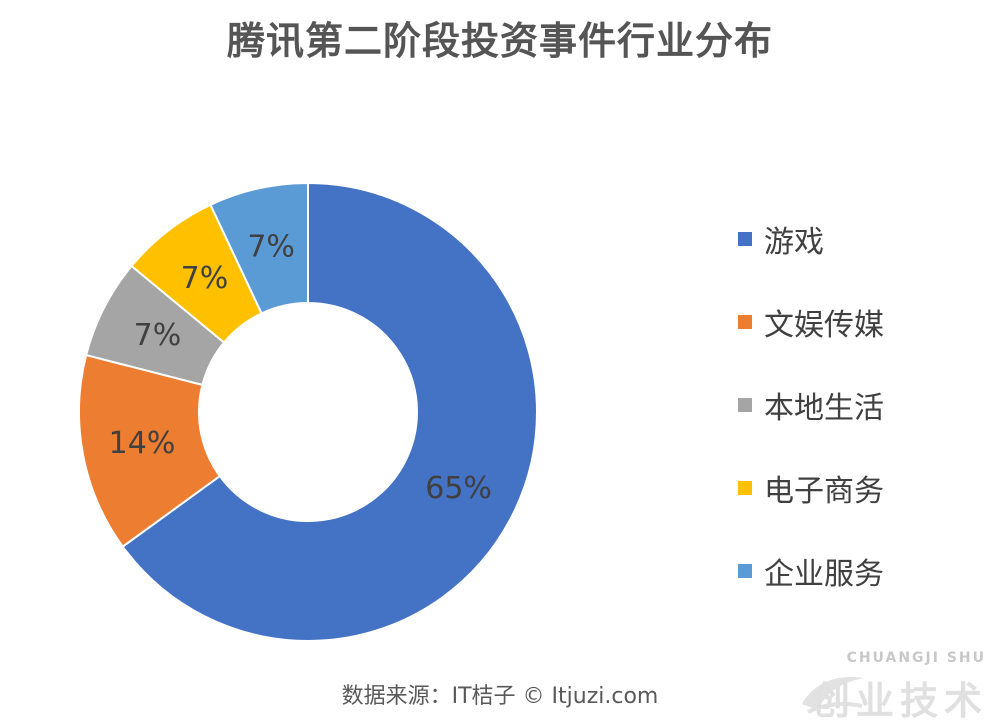 The height and width of the screenshot is (725, 1000). I want to click on slice-label-1: 65%, so click(458, 488).